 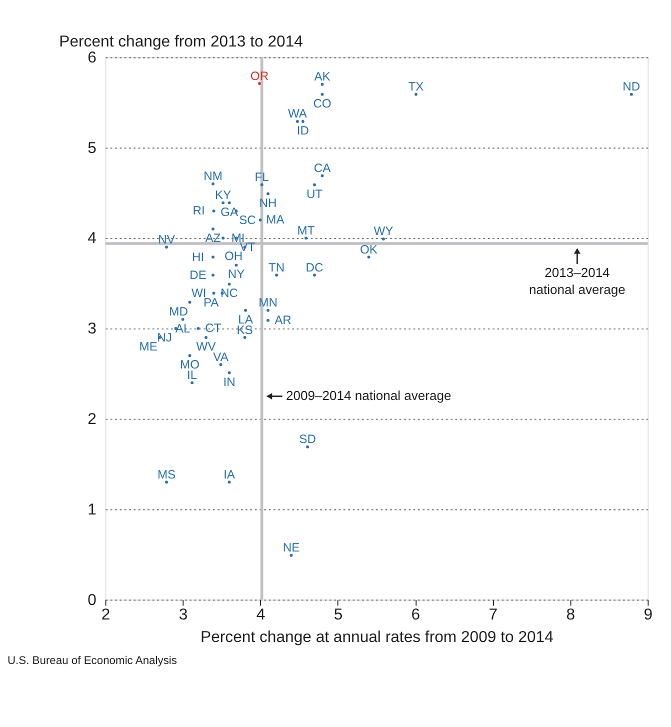 I want to click on data-label: KY, so click(x=223, y=195).